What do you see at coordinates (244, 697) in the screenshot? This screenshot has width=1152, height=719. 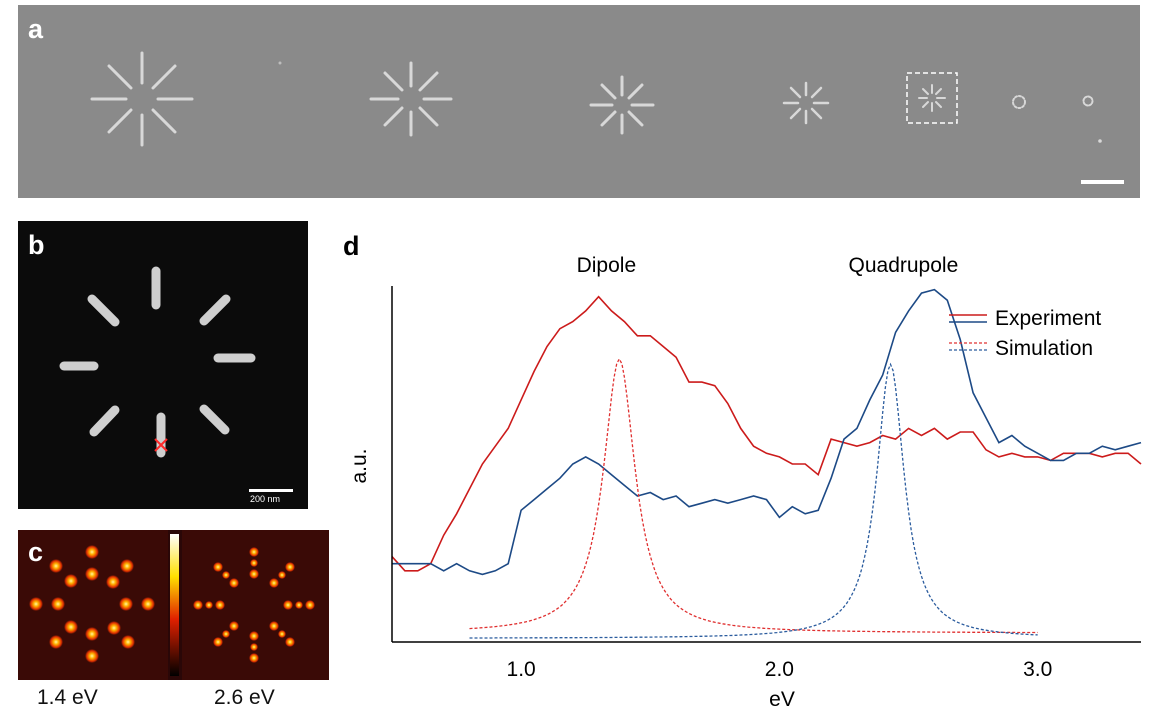 I see `map-caption-2: 2.6 eV` at bounding box center [244, 697].